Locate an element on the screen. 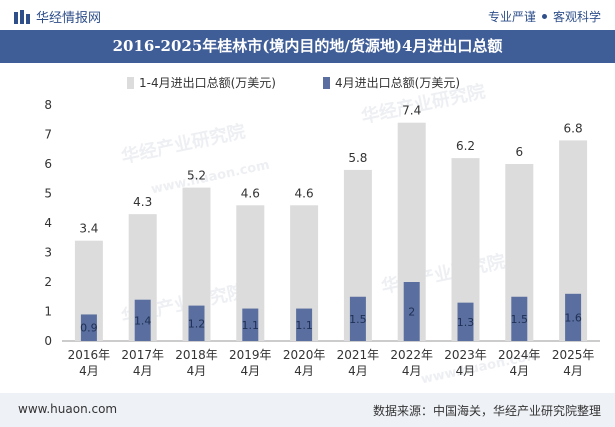 This screenshot has height=427, width=615. tagline: 专业严谨 客观科学 is located at coordinates (544, 16).